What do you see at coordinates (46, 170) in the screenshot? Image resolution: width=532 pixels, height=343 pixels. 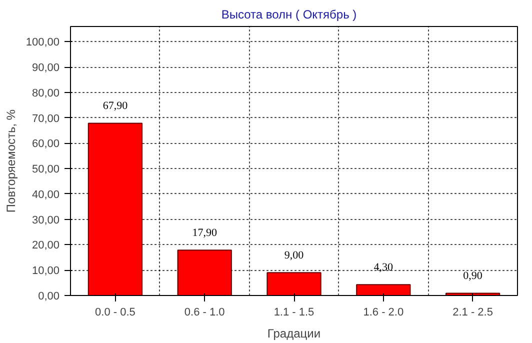 I see `y-tick-label: 50,00` at bounding box center [46, 170].